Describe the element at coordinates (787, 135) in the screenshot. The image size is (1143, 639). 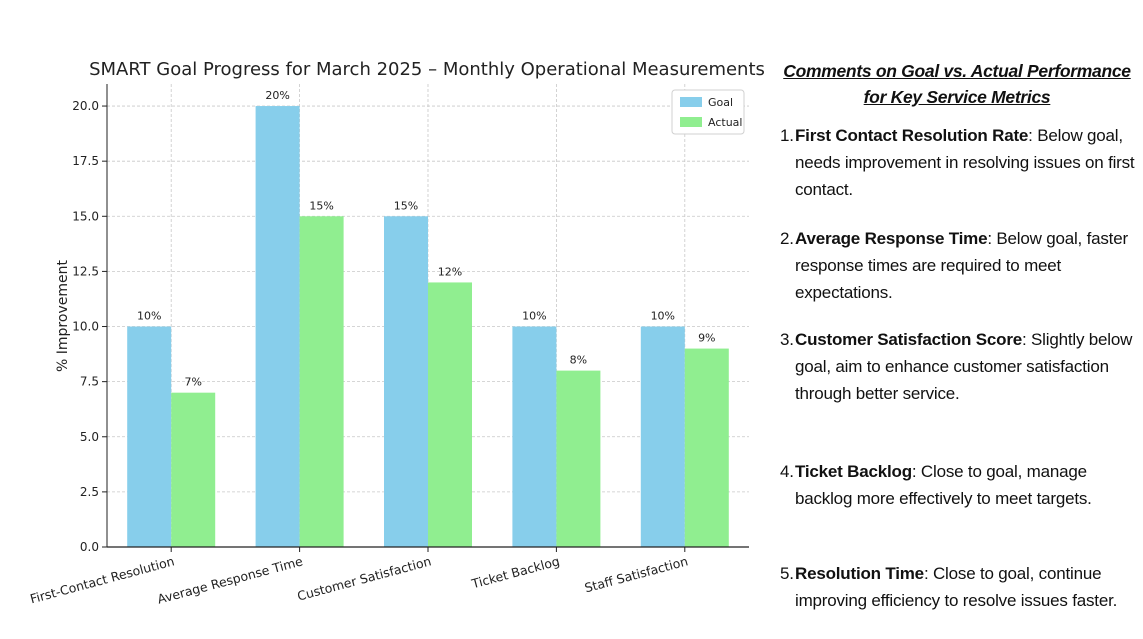
I see `comment-number: 1.` at that location.